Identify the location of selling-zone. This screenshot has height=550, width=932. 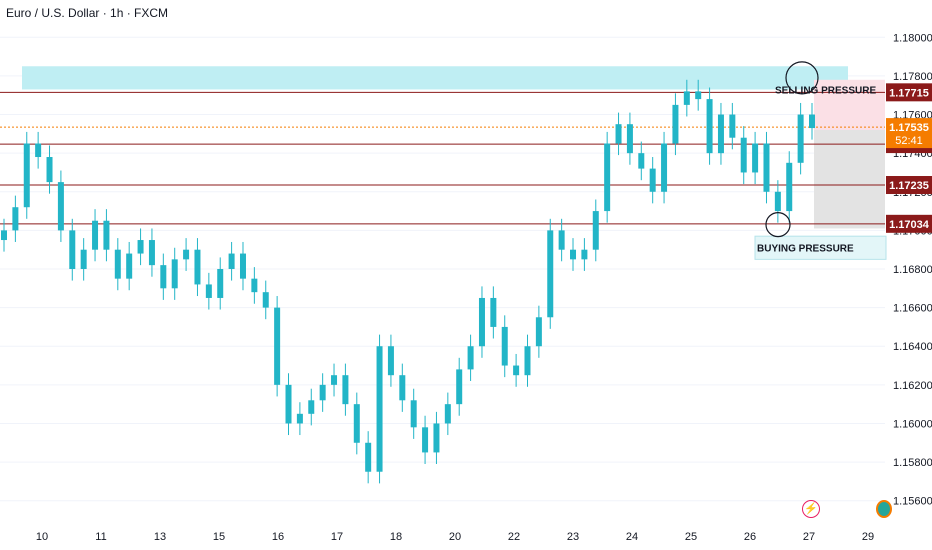
(435, 78).